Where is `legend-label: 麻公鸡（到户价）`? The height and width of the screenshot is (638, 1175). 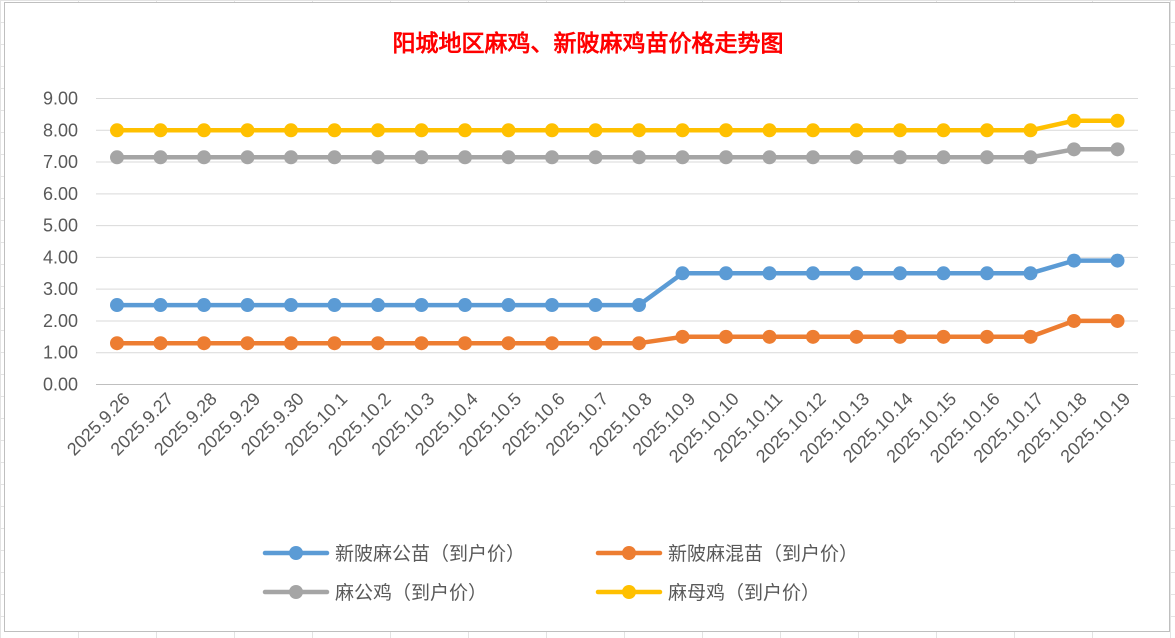 legend-label: 麻公鸡（到户价） is located at coordinates (411, 593).